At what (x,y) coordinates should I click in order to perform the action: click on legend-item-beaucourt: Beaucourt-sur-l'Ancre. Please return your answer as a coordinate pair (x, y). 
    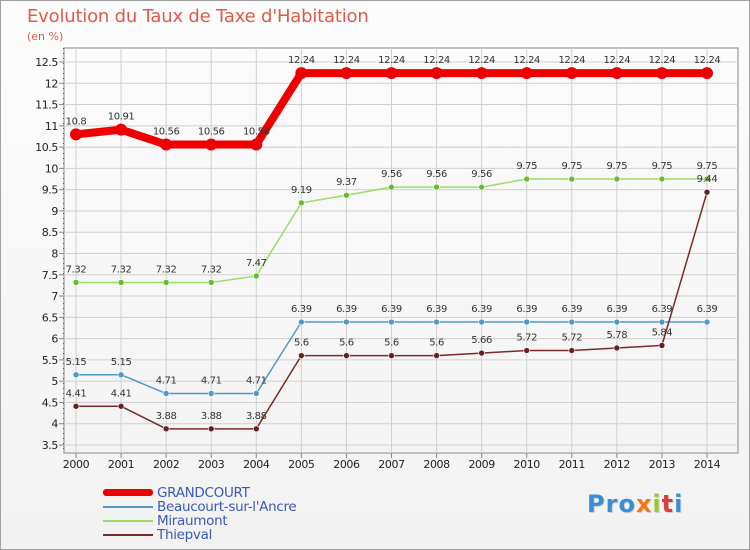
    Looking at the image, I should click on (218, 507).